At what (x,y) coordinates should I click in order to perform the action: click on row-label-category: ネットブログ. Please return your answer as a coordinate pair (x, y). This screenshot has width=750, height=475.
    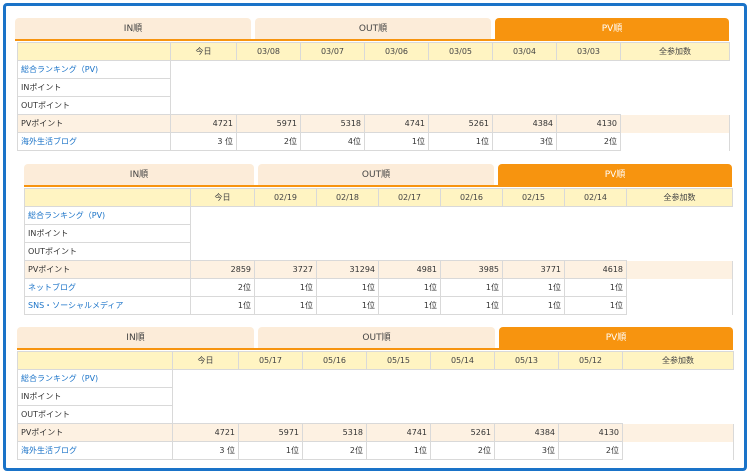
    Looking at the image, I should click on (107, 287).